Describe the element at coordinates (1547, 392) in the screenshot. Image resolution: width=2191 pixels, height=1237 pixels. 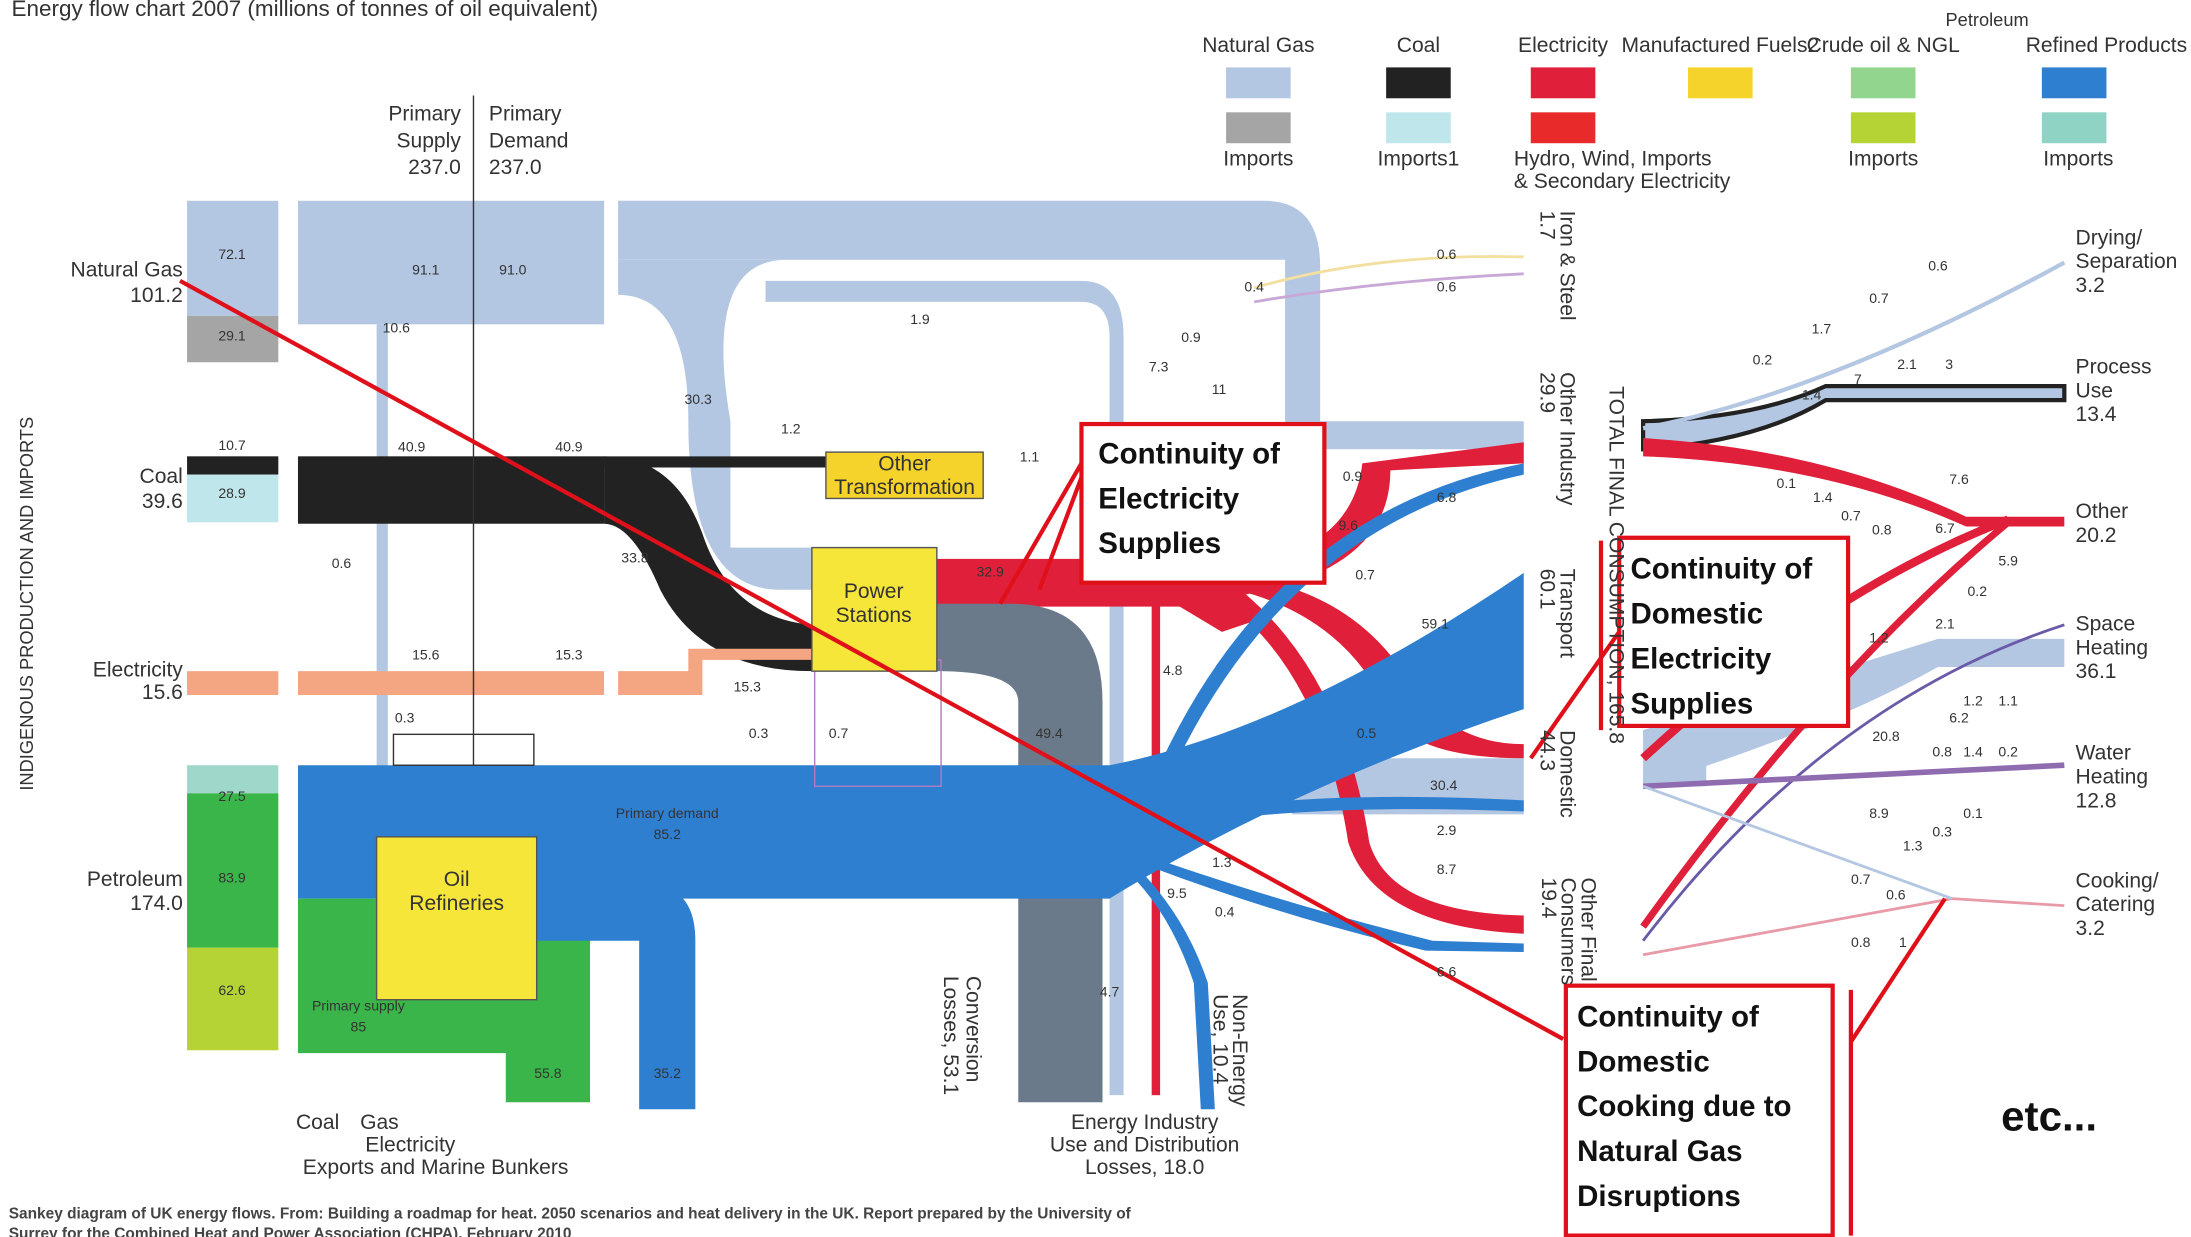
I see `sector-label: 29.9` at that location.